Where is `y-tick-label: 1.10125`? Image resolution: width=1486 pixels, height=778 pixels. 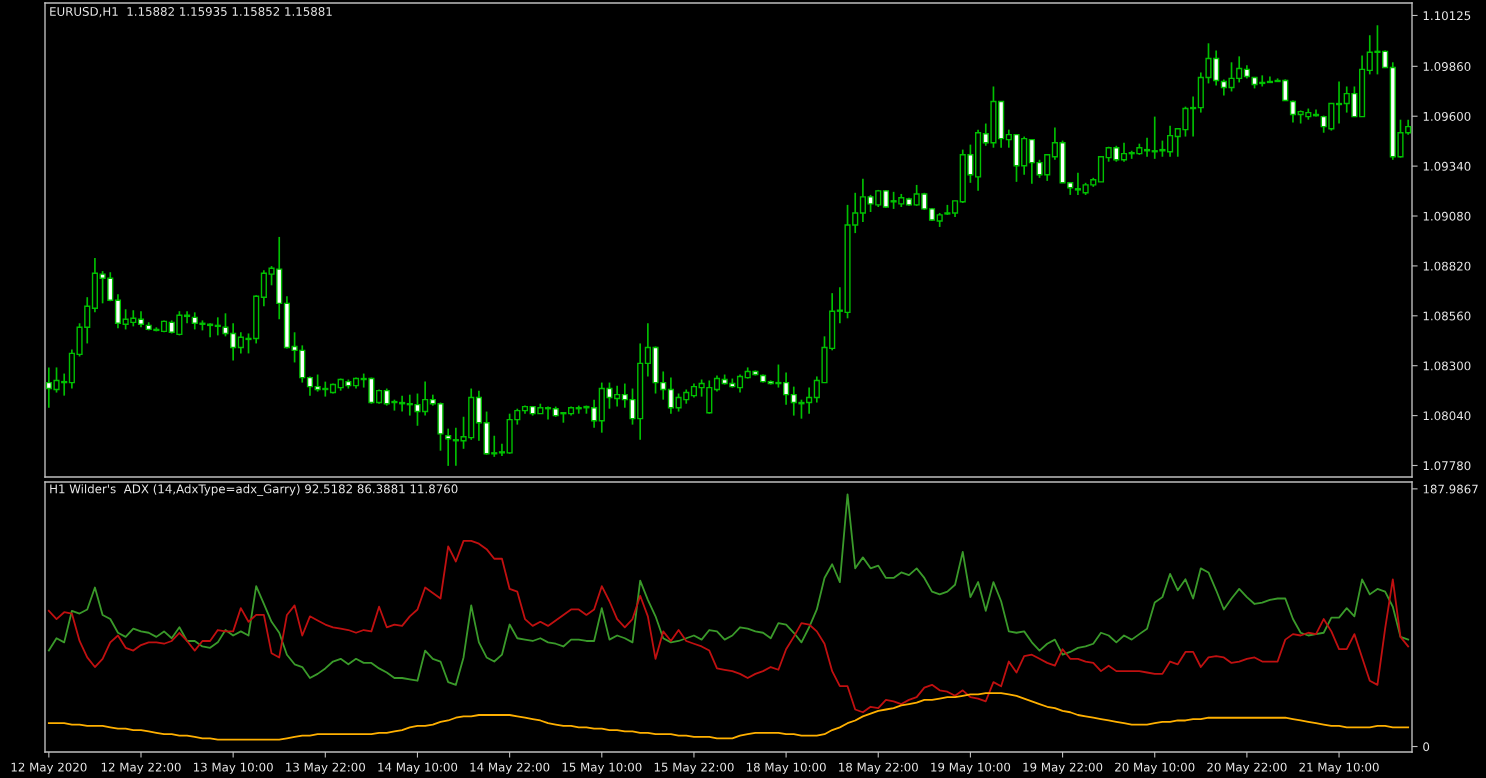 y-tick-label: 1.10125 is located at coordinates (1447, 16).